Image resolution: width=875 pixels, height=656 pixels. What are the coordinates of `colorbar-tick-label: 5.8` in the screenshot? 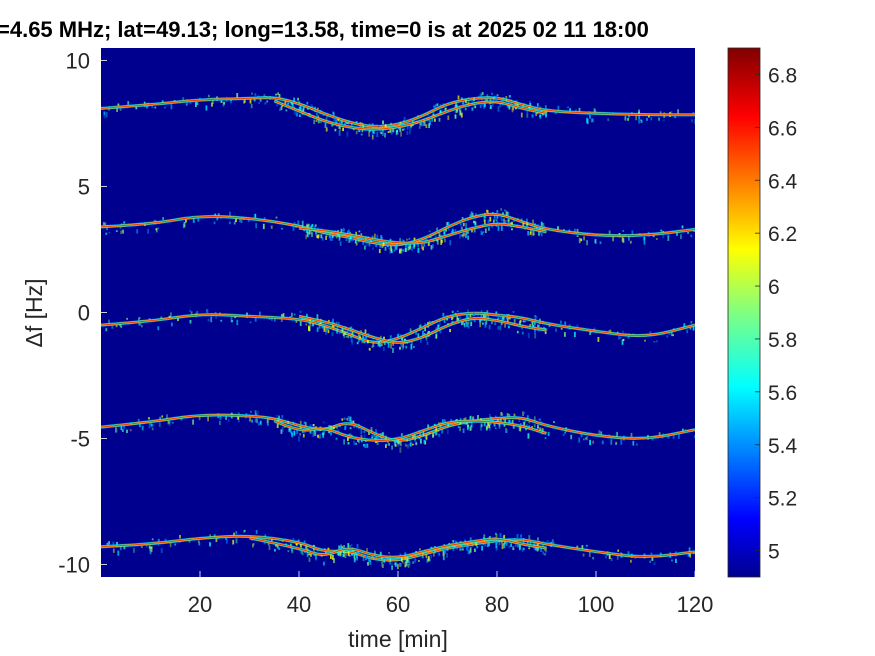 It's located at (782, 340).